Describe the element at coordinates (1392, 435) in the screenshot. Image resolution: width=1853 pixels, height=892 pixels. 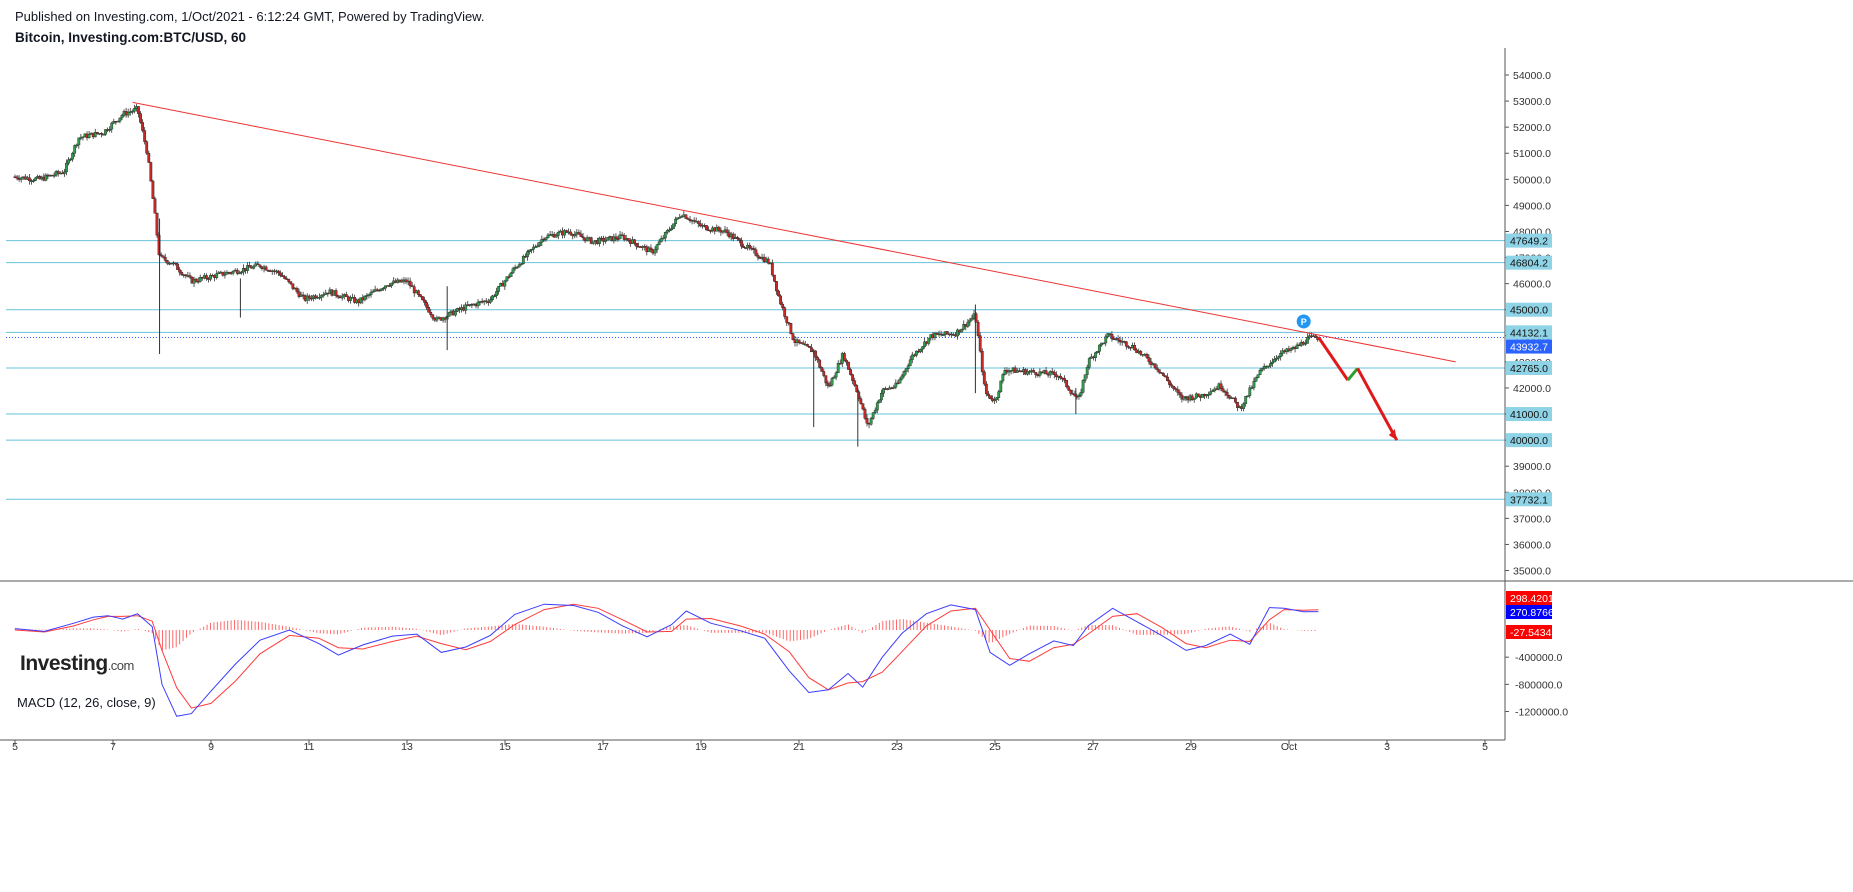
I see `arrow-head-icon` at that location.